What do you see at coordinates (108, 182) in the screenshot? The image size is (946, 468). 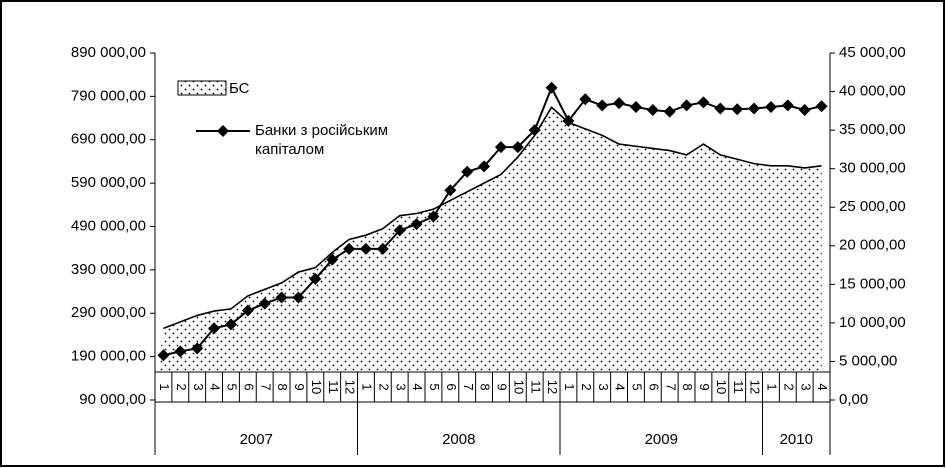 I see `y-tick-label: 590 000,00` at bounding box center [108, 182].